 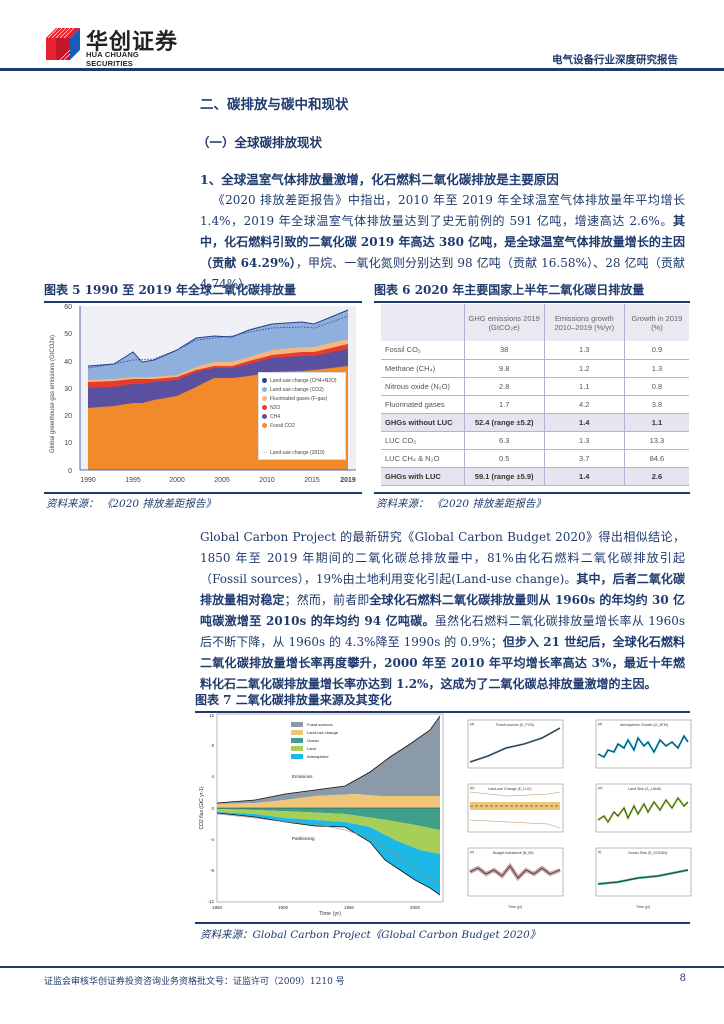 What do you see at coordinates (584, 404) in the screenshot?
I see `cell: 4.2` at bounding box center [584, 404].